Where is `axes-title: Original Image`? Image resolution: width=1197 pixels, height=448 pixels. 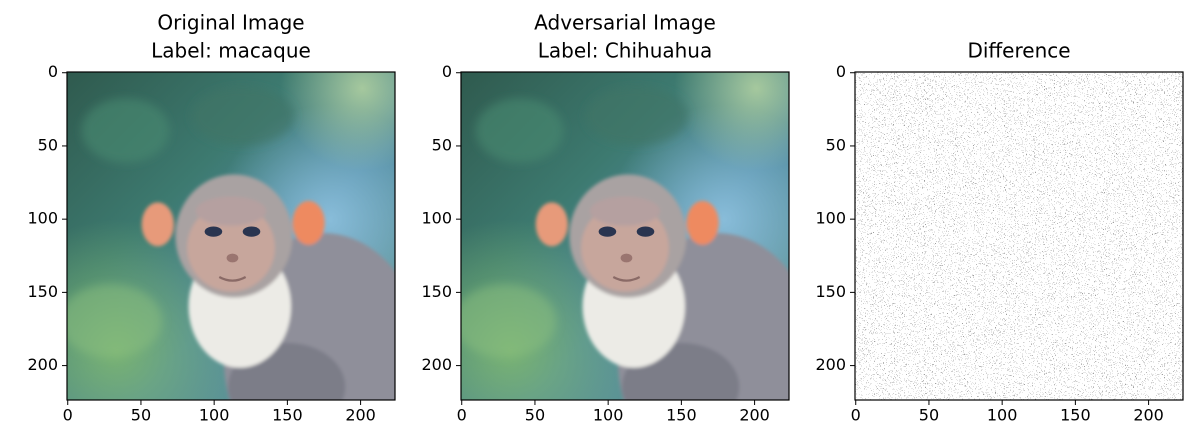 axes-title: Original Image is located at coordinates (230, 23).